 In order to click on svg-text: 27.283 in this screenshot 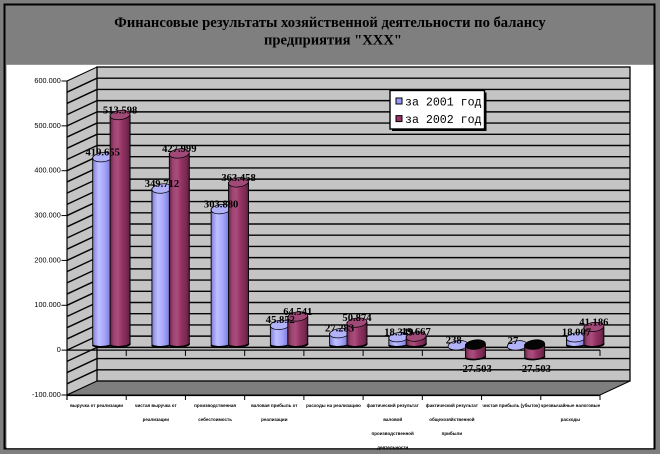, I will do `click(339, 329)`.